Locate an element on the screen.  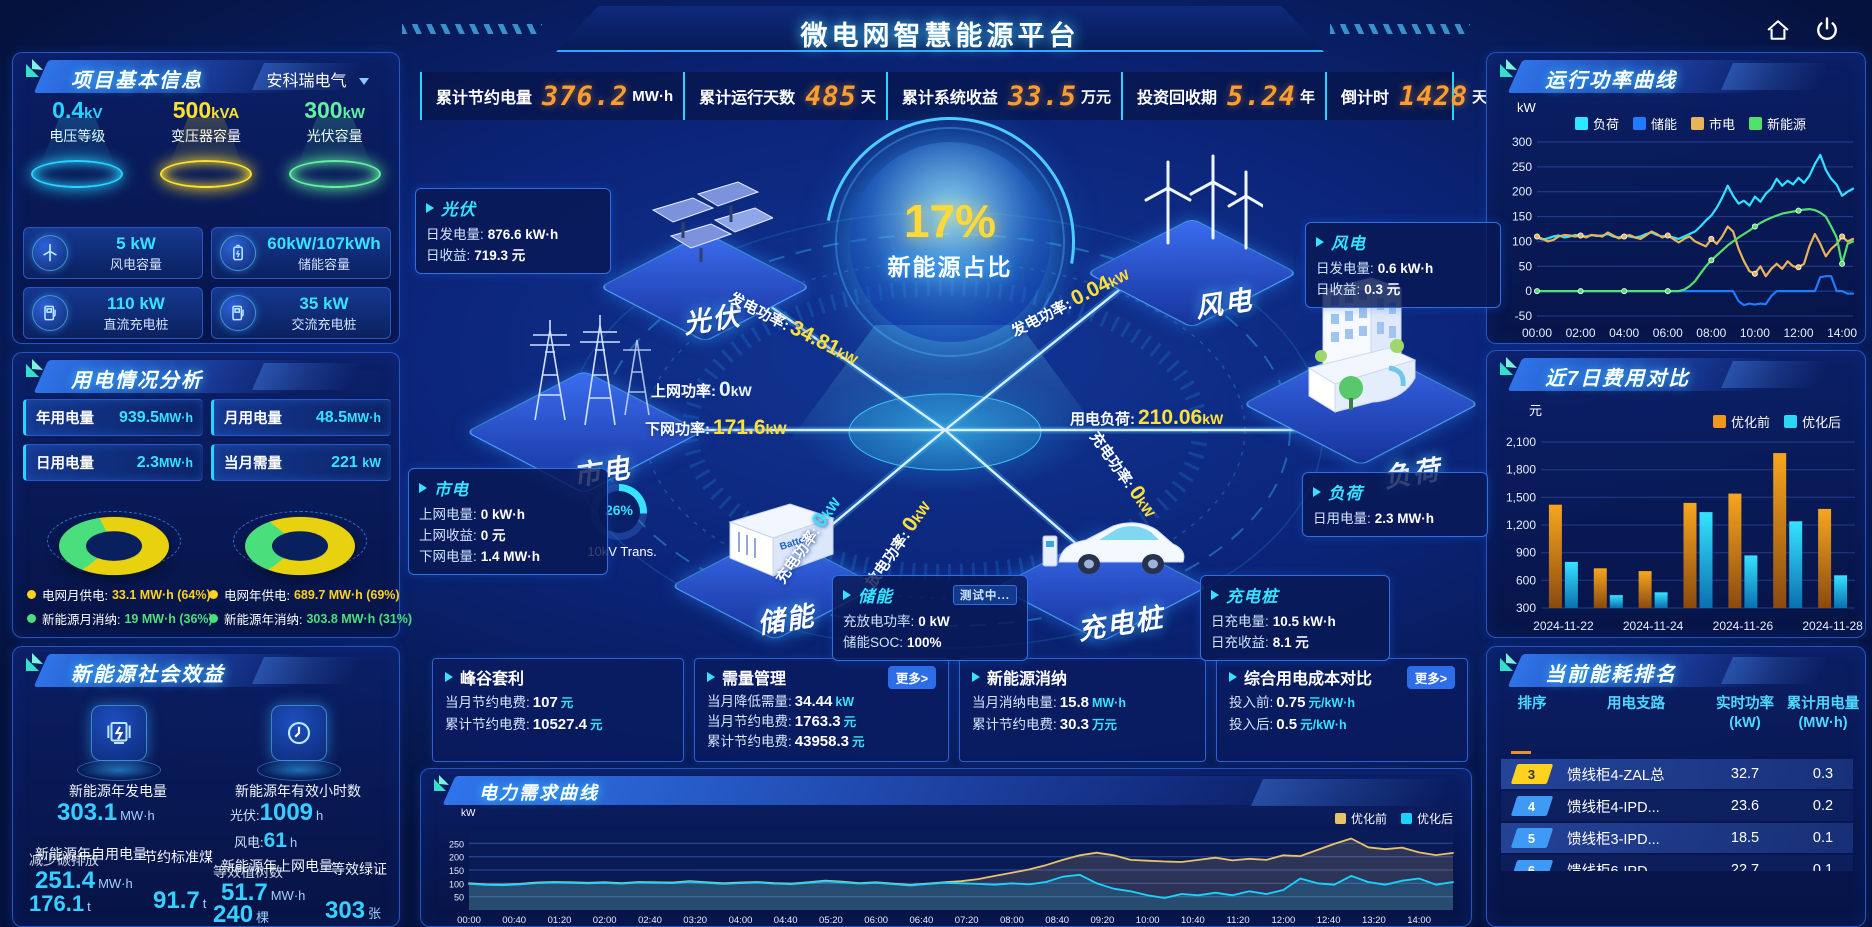
demand-y-unit: kW is located at coordinates (468, 813).